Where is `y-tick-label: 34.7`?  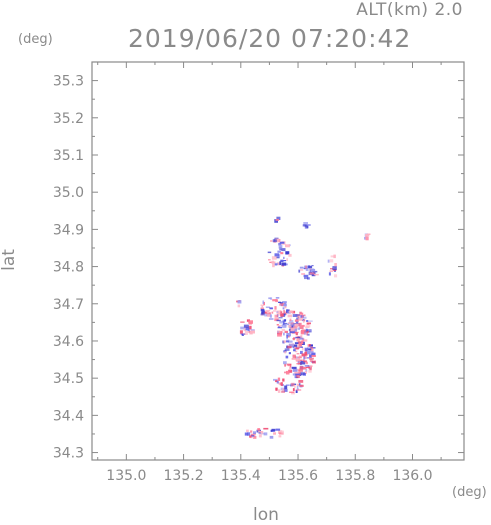
y-tick-label: 34.7 is located at coordinates (68, 305).